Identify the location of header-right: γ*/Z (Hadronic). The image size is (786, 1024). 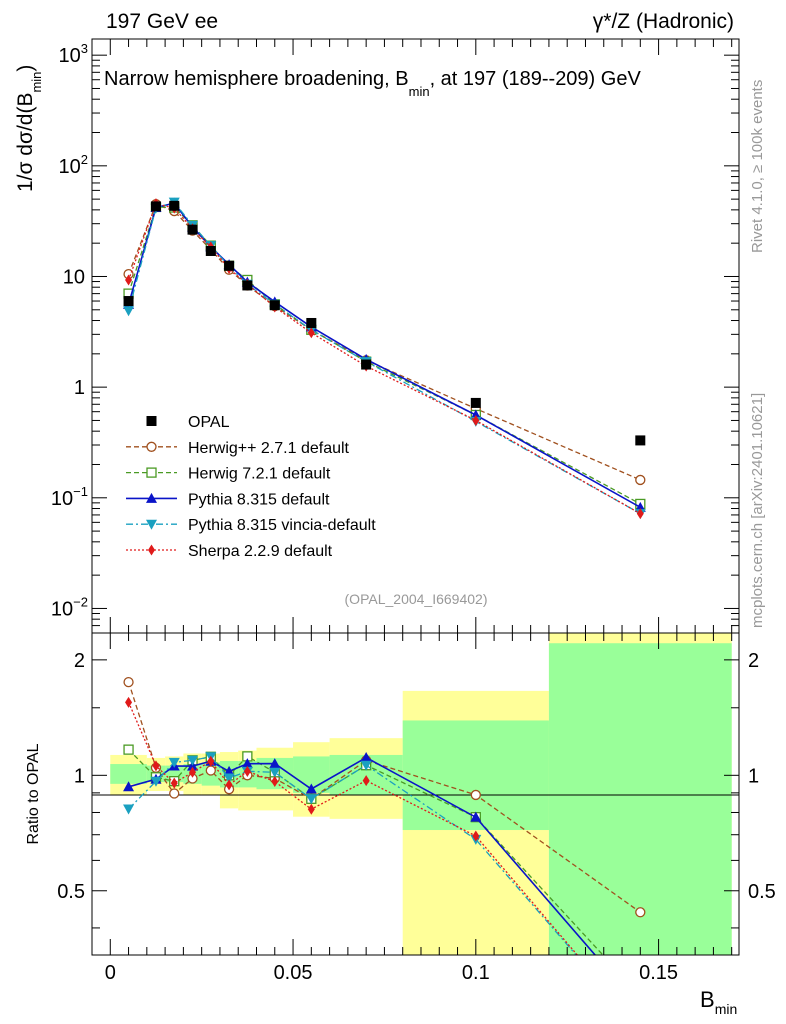
(663, 21).